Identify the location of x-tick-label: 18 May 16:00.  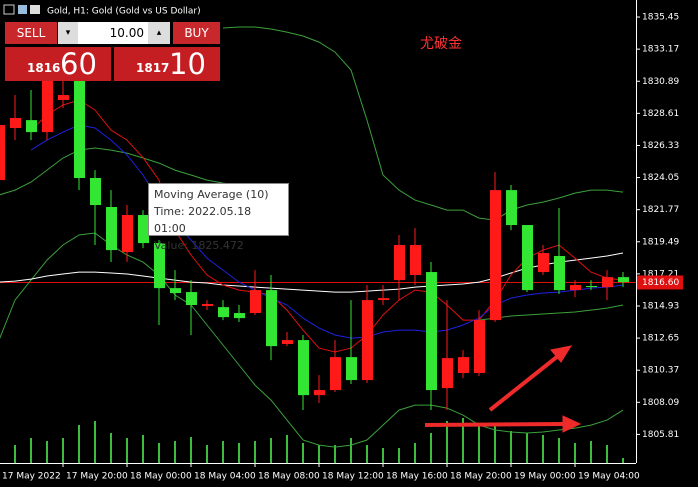
(417, 477).